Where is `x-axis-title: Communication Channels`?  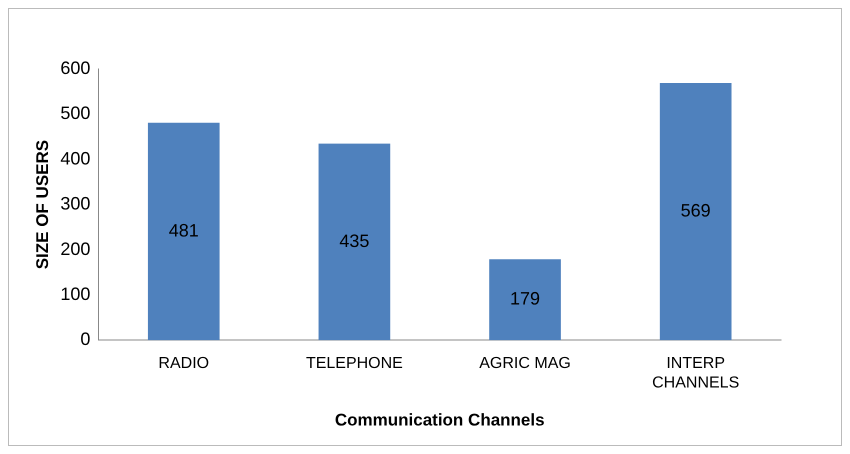
x-axis-title: Communication Channels is located at coordinates (439, 420).